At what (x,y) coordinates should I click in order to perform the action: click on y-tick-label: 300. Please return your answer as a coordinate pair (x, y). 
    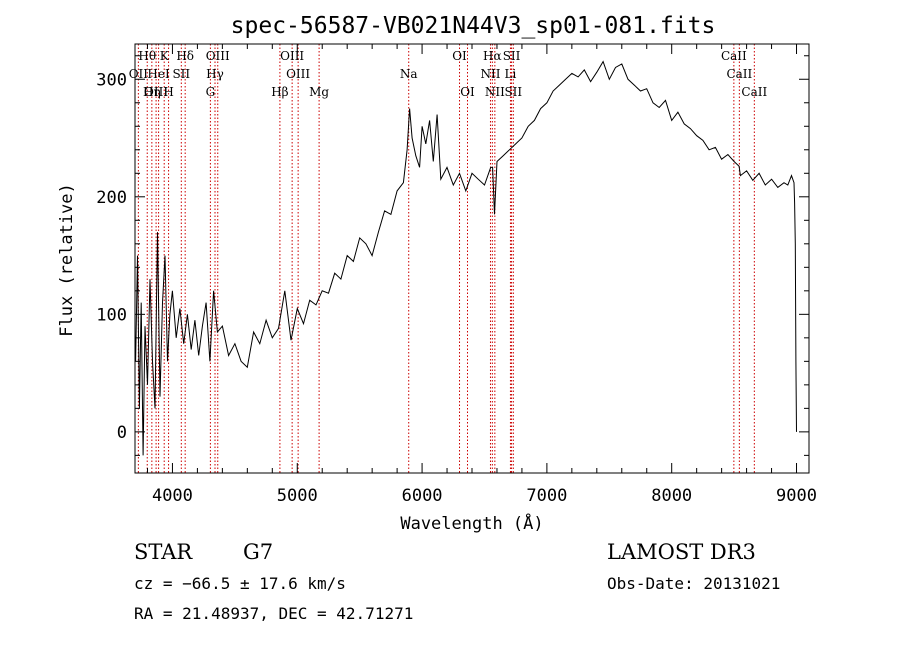
    Looking at the image, I should click on (111, 80).